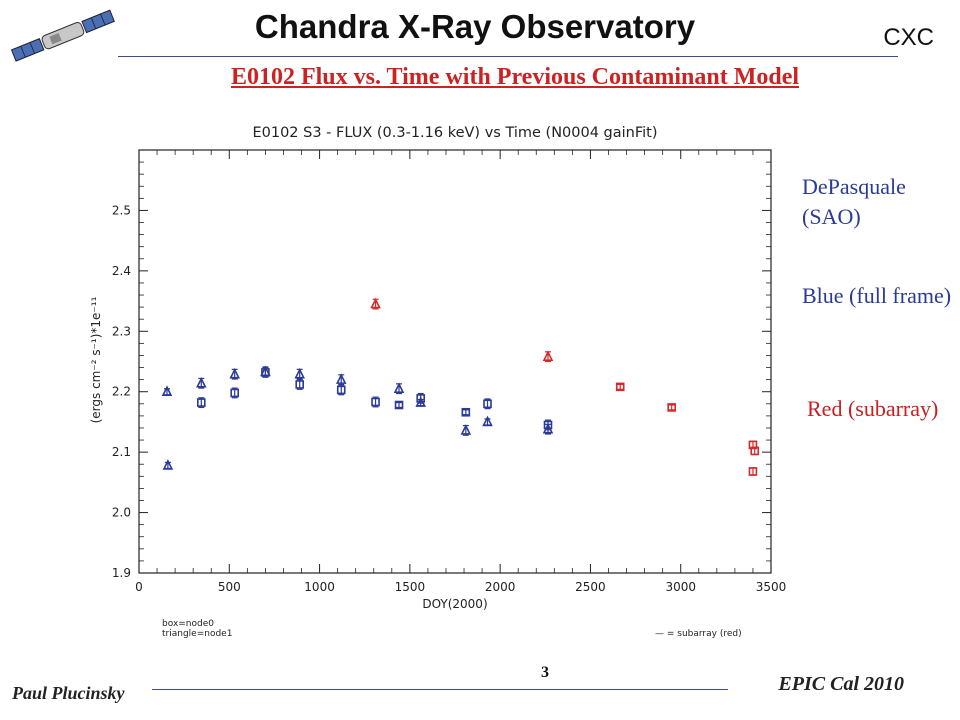 The image size is (960, 720). Describe the element at coordinates (440, 689) in the screenshot. I see `footer-divider` at that location.